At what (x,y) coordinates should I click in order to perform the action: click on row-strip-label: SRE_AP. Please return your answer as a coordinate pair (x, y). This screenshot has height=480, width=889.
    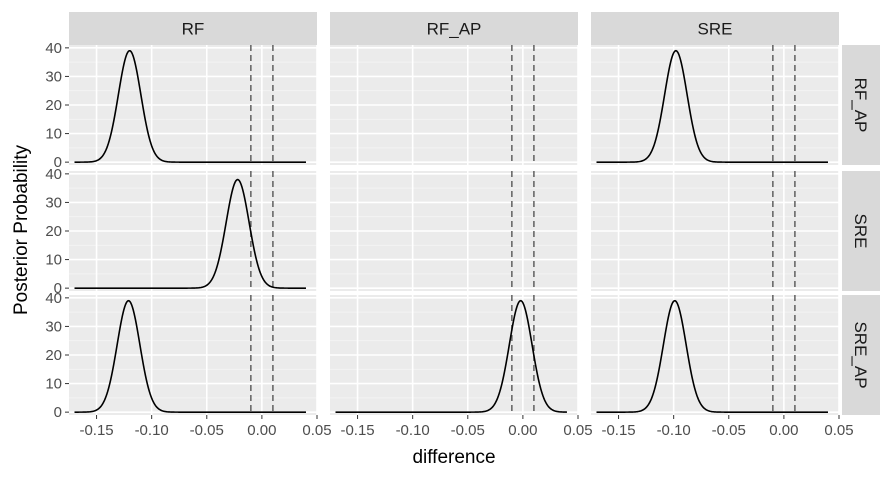
    Looking at the image, I should click on (860, 354).